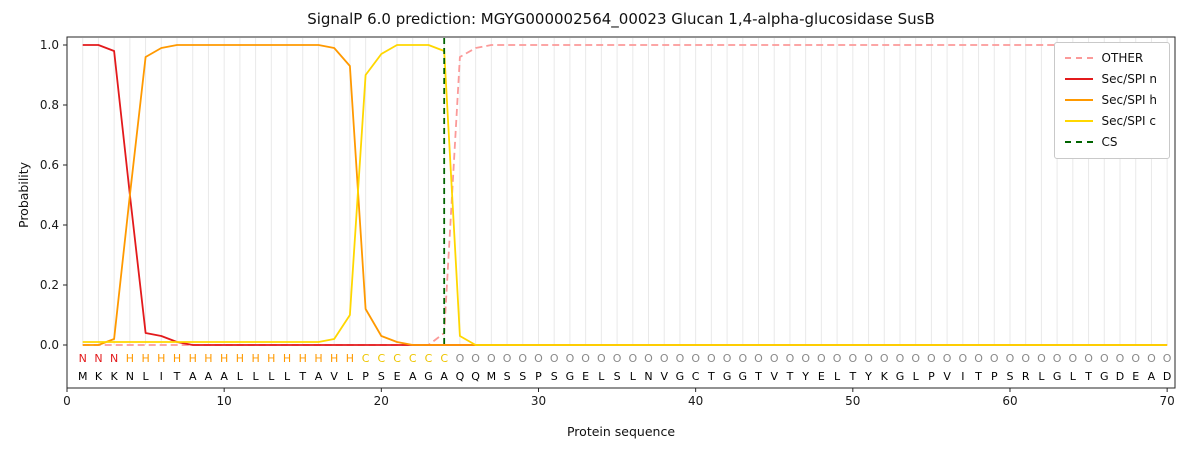 This screenshot has height=450, width=1200. I want to click on y-tick-label: 0.4, so click(49, 225).